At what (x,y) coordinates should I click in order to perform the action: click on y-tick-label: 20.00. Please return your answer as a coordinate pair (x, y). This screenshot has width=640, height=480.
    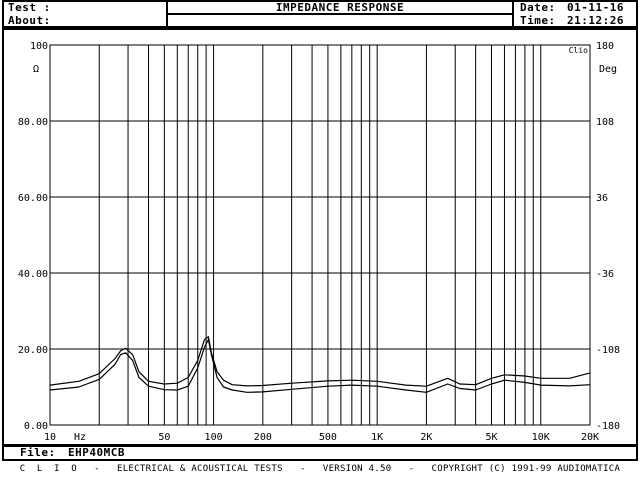
    Looking at the image, I should click on (33, 350).